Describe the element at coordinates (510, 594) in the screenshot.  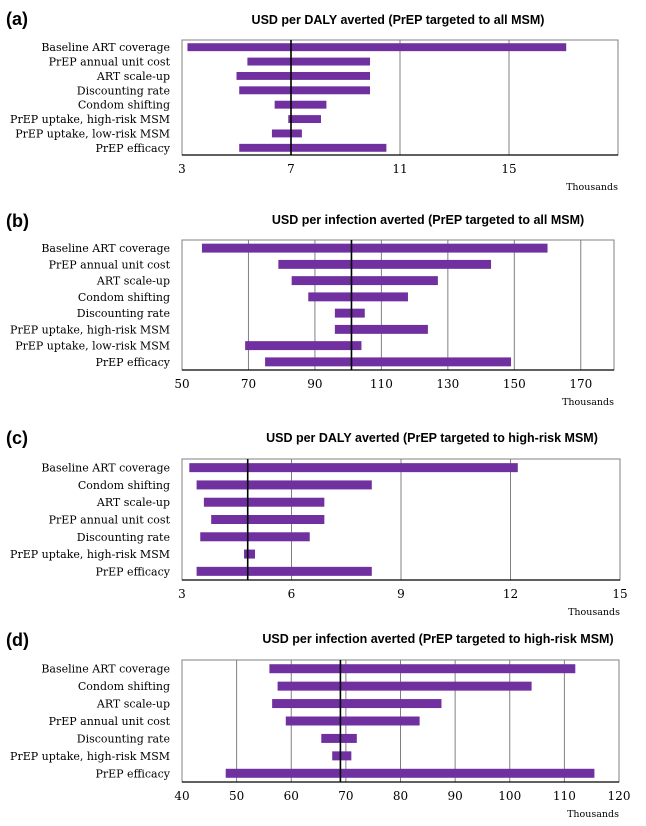
I see `x-tick-label: 12` at that location.